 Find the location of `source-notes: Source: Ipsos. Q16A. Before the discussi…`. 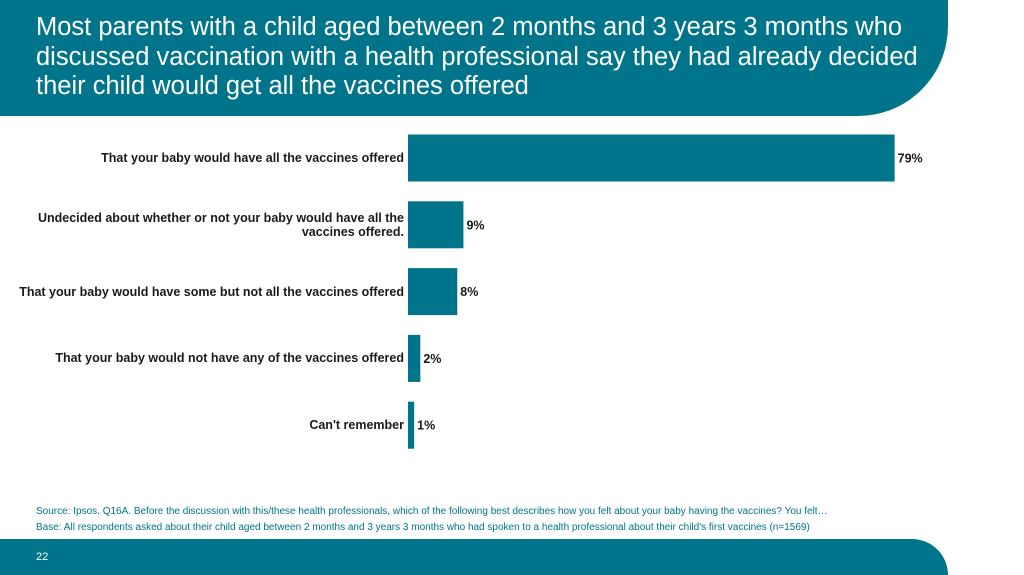

source-notes: Source: Ipsos. Q16A. Before the discussi… is located at coordinates (516, 520).